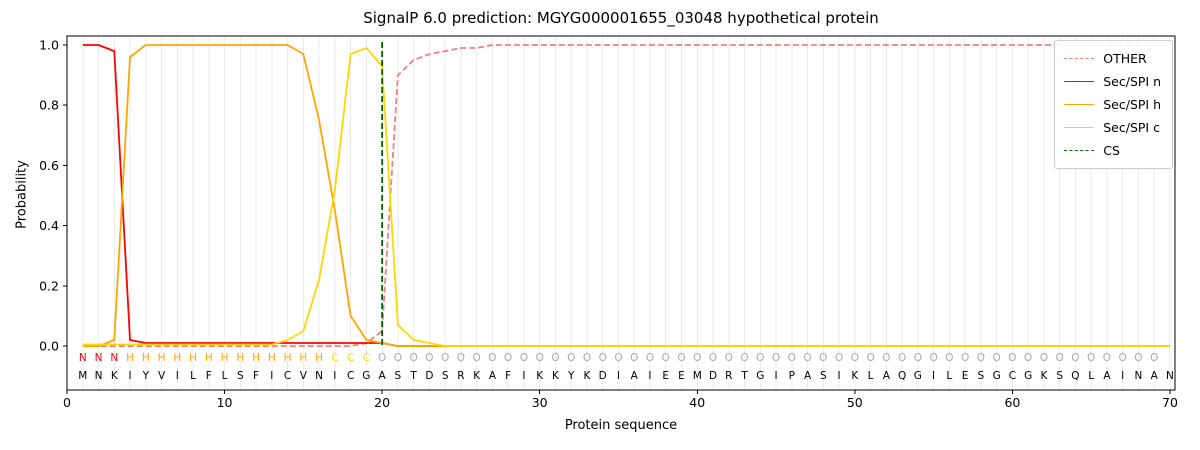 Image resolution: width=1200 pixels, height=450 pixels. Describe the element at coordinates (49, 285) in the screenshot. I see `svg-text: 0.2` at that location.